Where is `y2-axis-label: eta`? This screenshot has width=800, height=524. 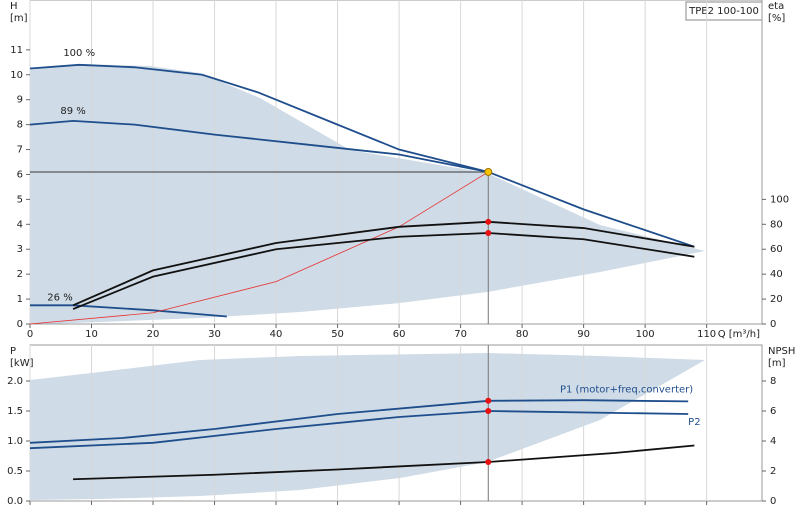 y2-axis-label: eta is located at coordinates (776, 6).